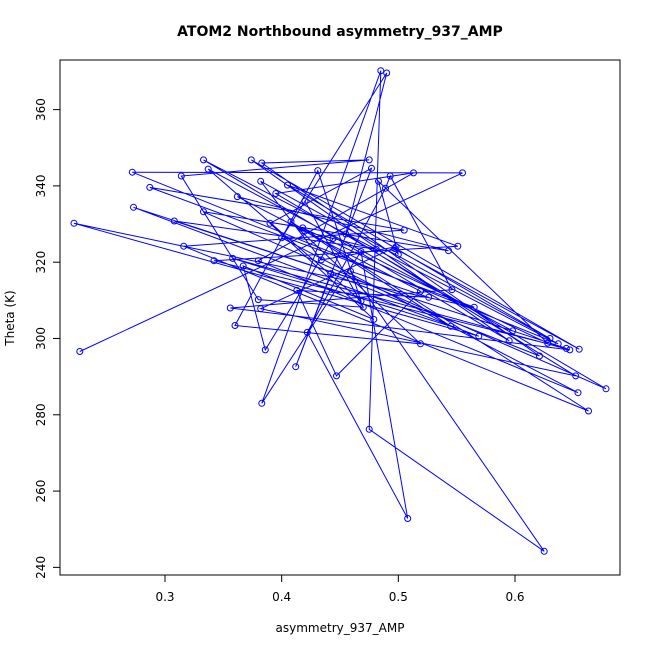  What do you see at coordinates (41, 262) in the screenshot?
I see `y-tick-label: 320` at bounding box center [41, 262].